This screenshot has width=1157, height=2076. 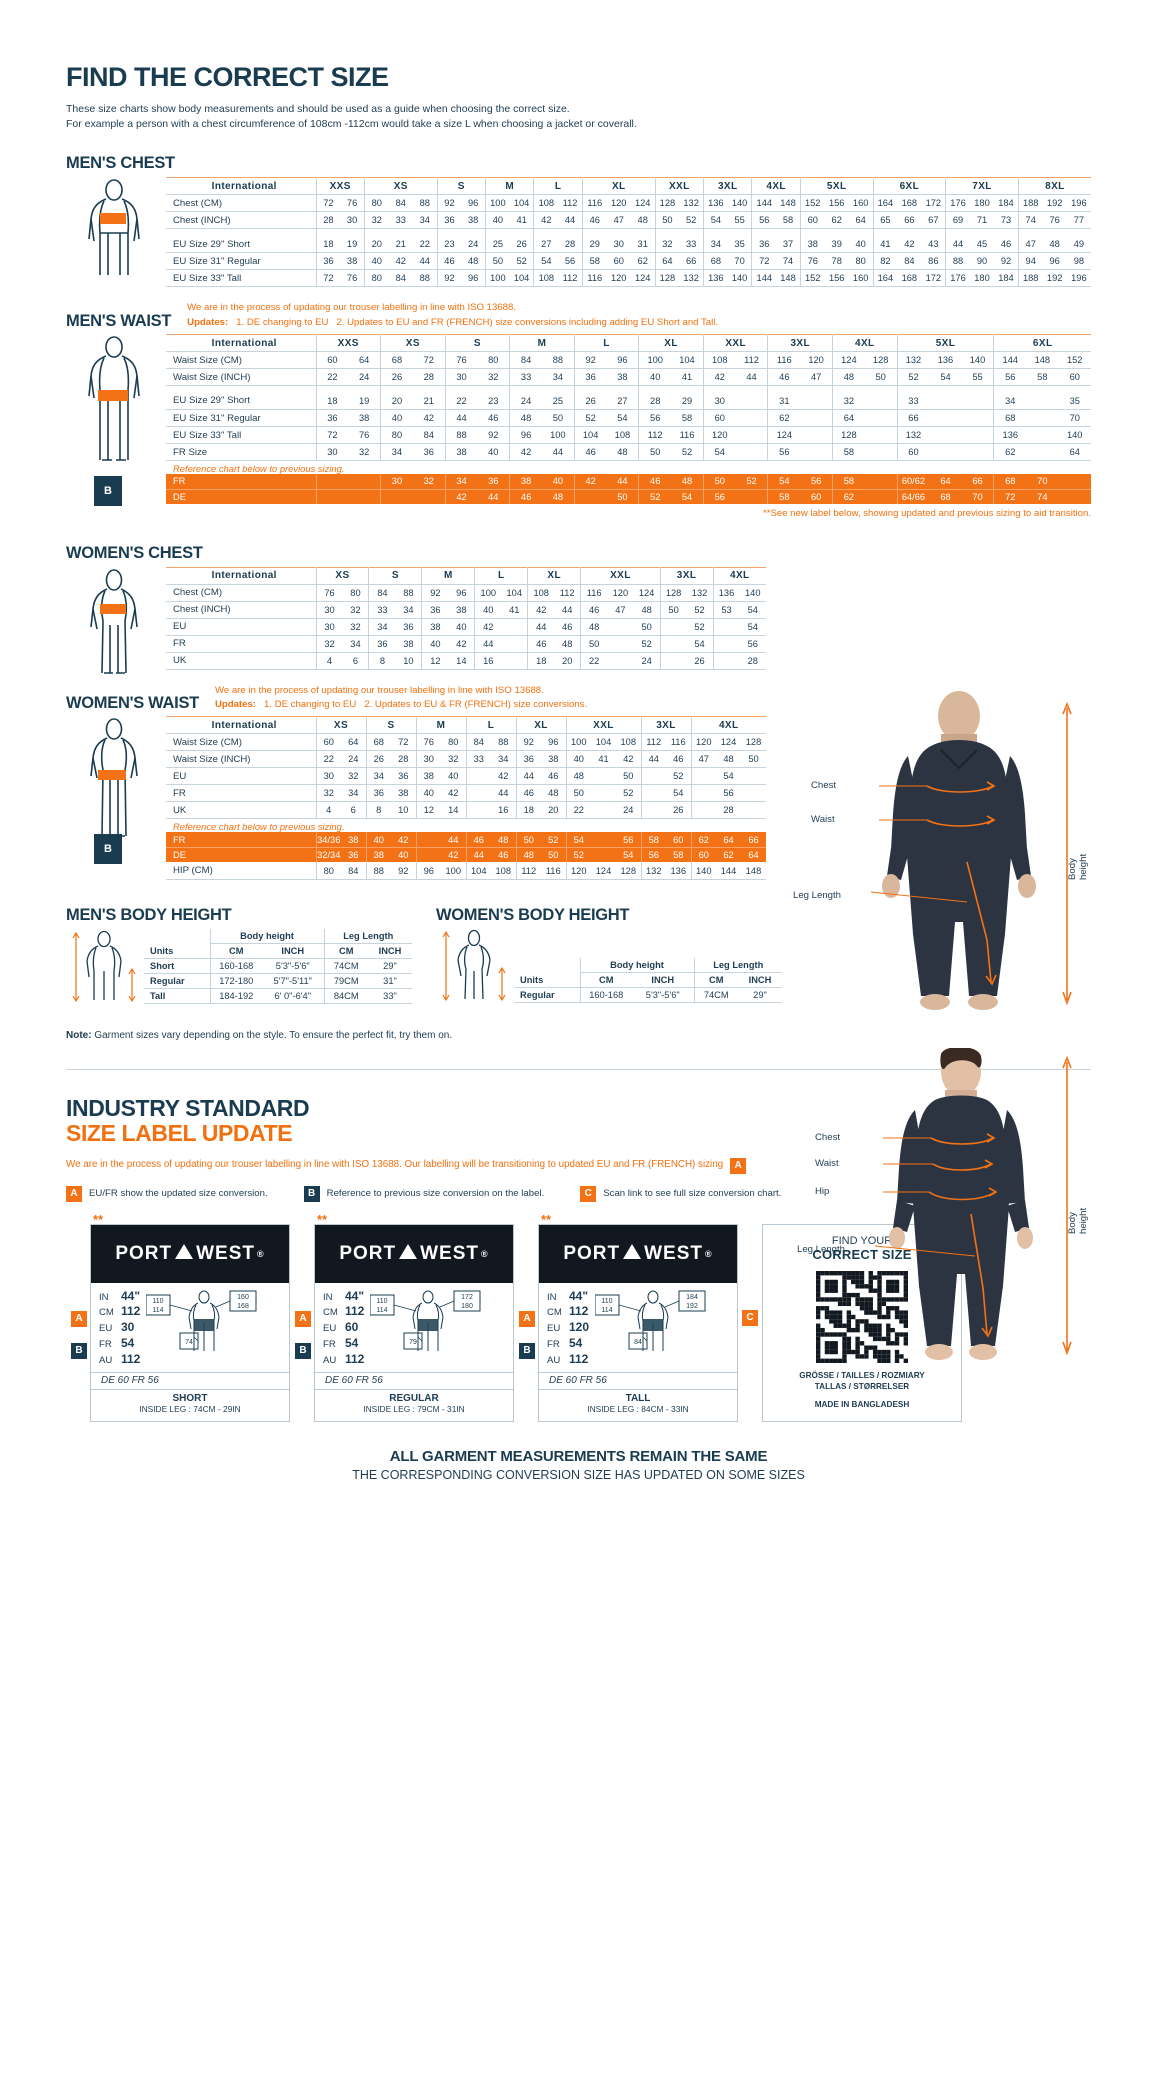 I want to click on row-label: International, so click(x=241, y=576).